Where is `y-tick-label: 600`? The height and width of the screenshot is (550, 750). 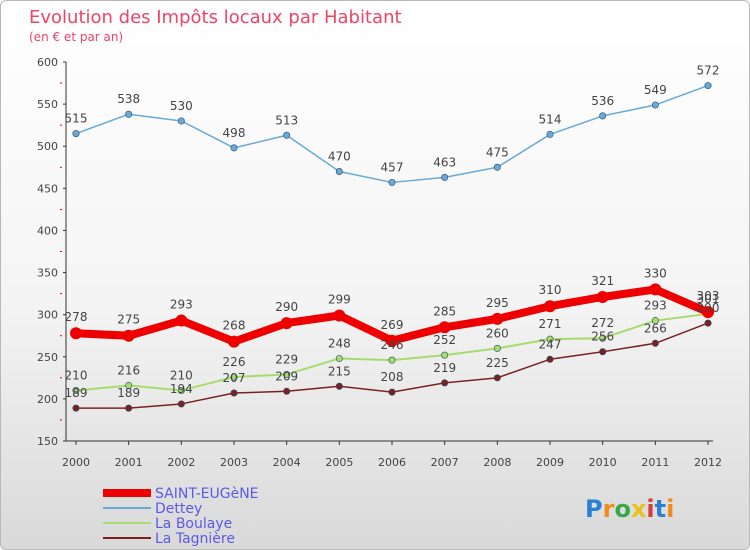
y-tick-label: 600 is located at coordinates (47, 62).